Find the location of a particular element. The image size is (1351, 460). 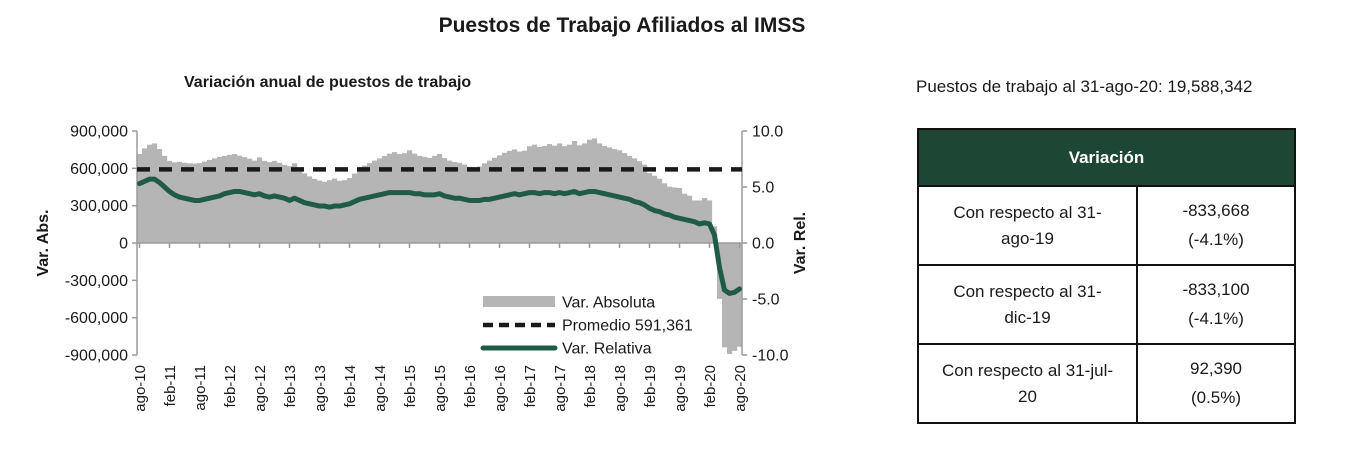

x-tick-label: feb-13 is located at coordinates (290, 386).